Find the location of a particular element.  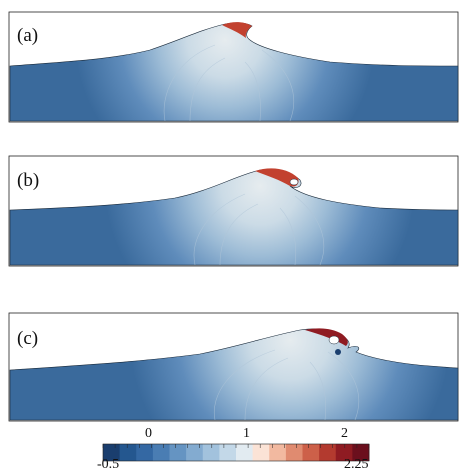

colorbar-min-label: -0.5 is located at coordinates (108, 464).